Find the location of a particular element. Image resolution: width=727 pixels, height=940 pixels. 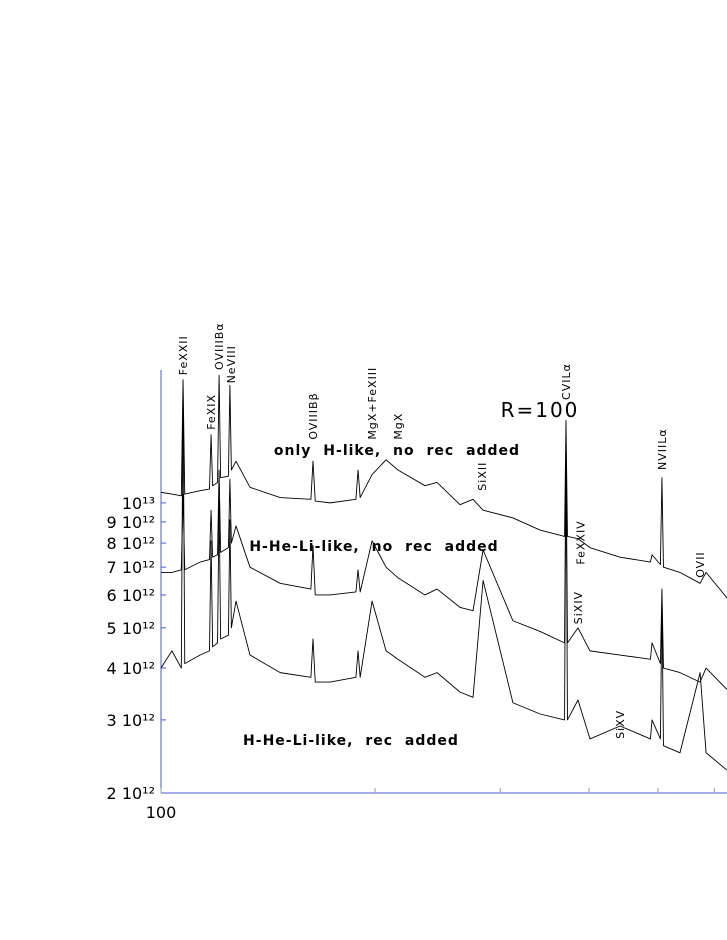

line-label: MgX is located at coordinates (398, 426).